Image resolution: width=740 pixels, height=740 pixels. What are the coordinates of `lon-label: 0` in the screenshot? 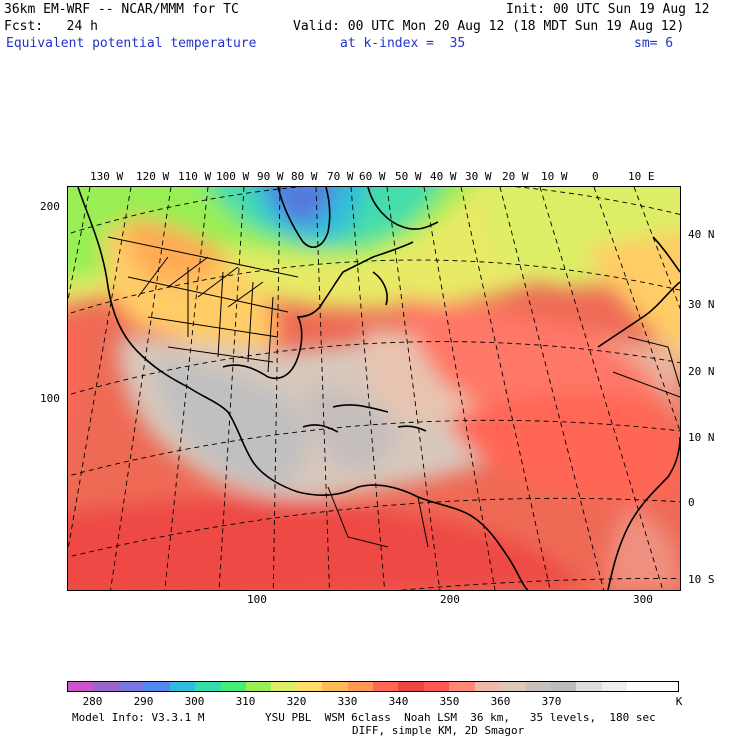 It's located at (595, 176).